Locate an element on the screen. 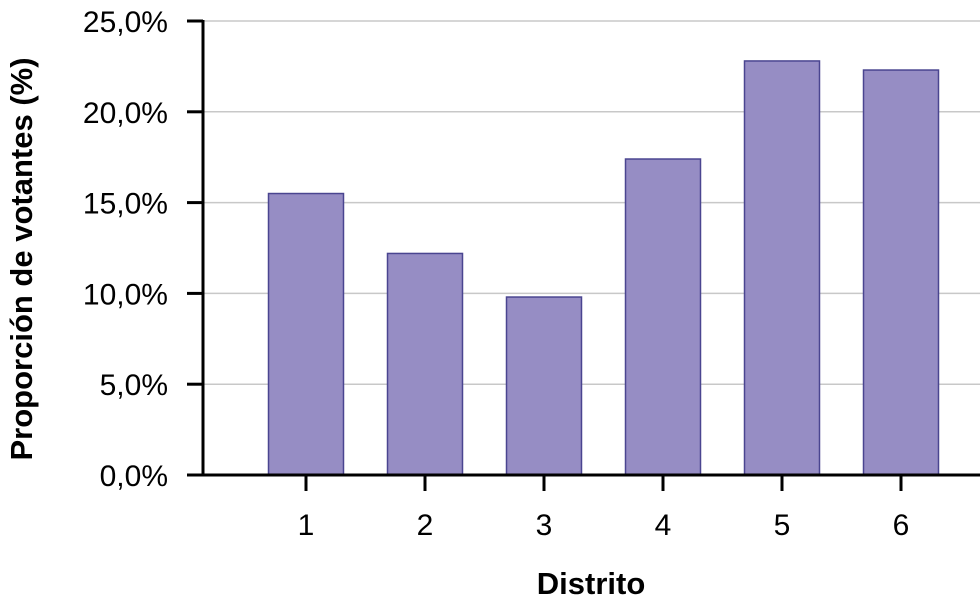 This screenshot has width=980, height=606. y-tick-label: 0,0% is located at coordinates (134, 476).